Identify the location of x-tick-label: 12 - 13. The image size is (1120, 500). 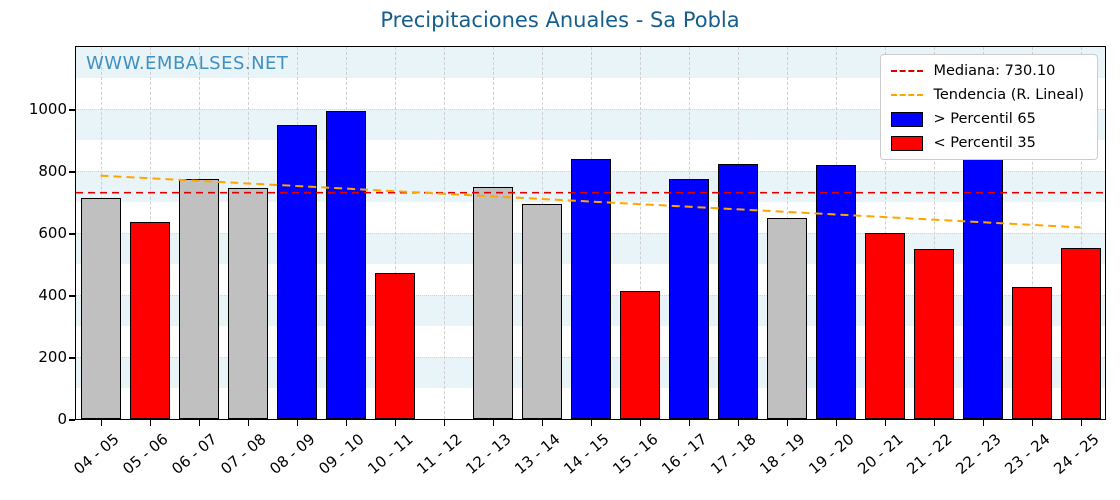
(488, 454).